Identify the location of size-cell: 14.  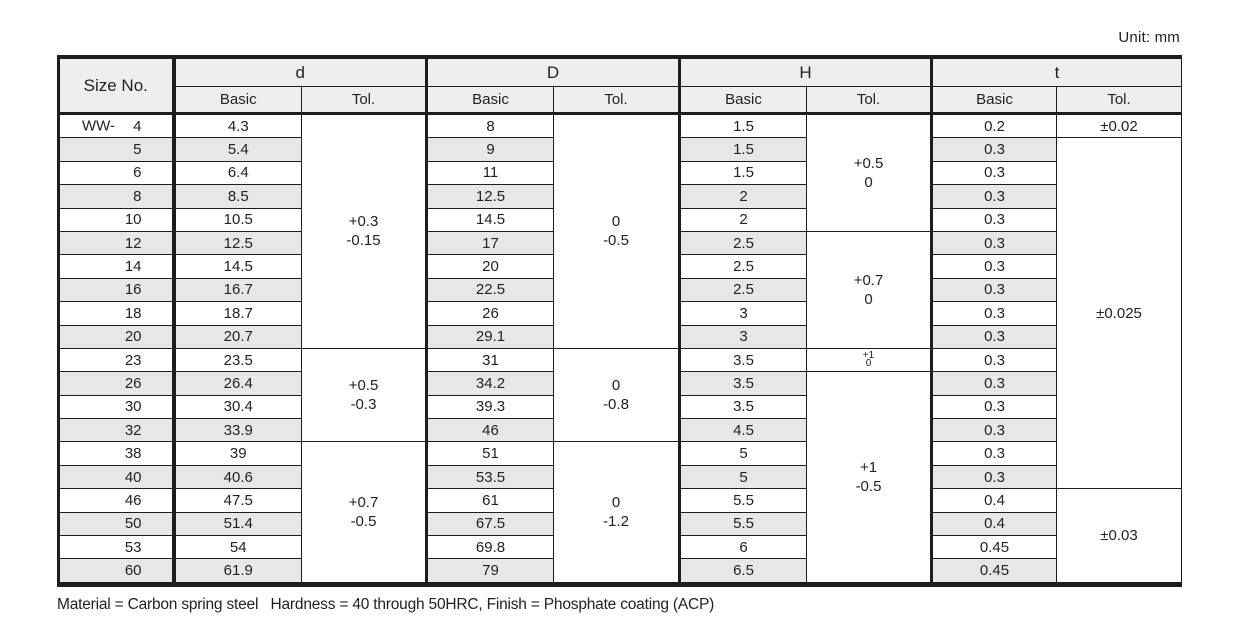
(116, 266).